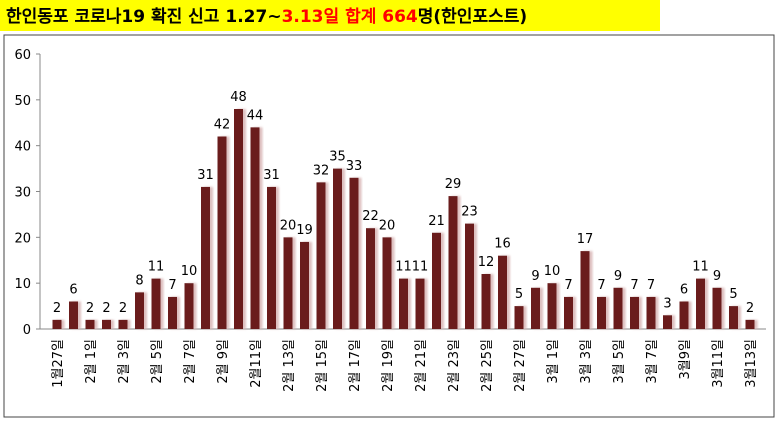 The height and width of the screenshot is (424, 778). I want to click on data-label: 23, so click(469, 212).